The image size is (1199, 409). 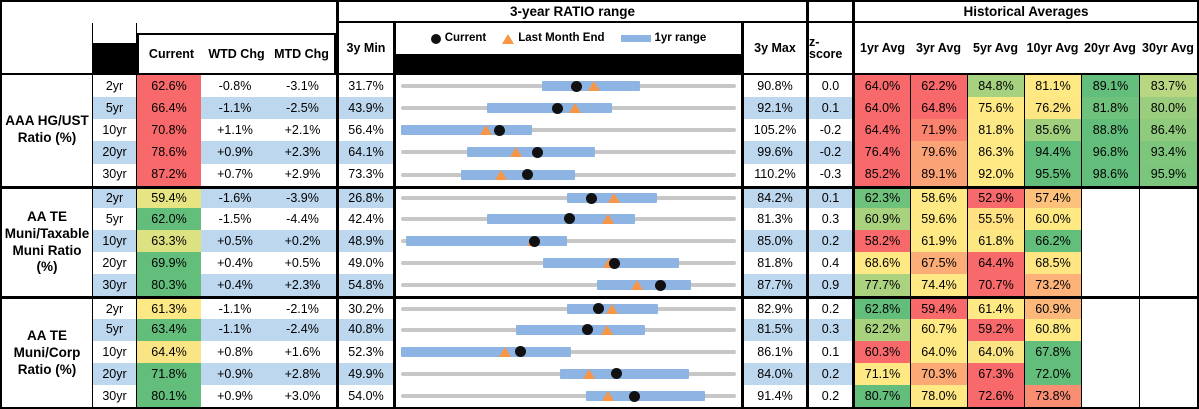 What do you see at coordinates (938, 174) in the screenshot?
I see `avg-3yr-avg-value: 89.1%` at bounding box center [938, 174].